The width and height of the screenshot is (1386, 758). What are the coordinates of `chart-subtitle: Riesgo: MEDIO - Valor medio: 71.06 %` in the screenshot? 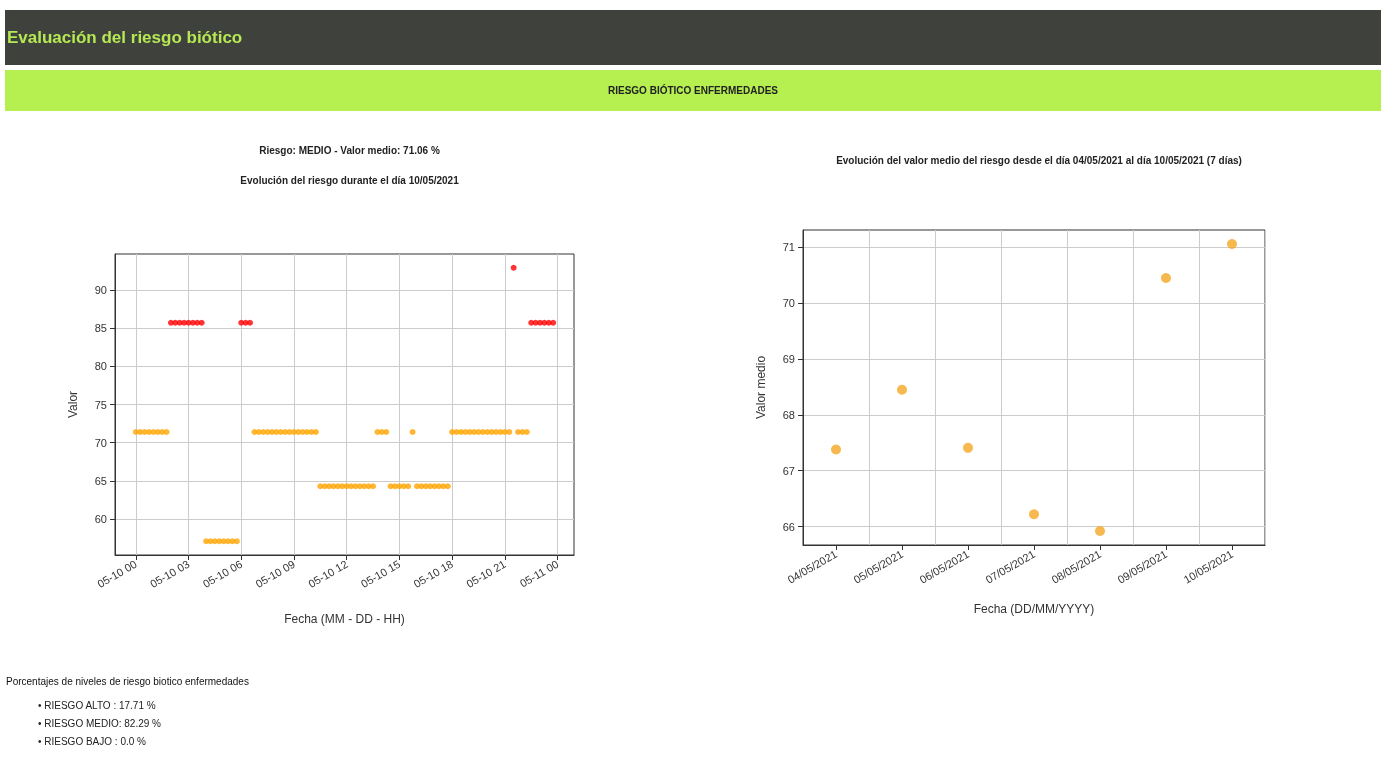 It's located at (349, 150).